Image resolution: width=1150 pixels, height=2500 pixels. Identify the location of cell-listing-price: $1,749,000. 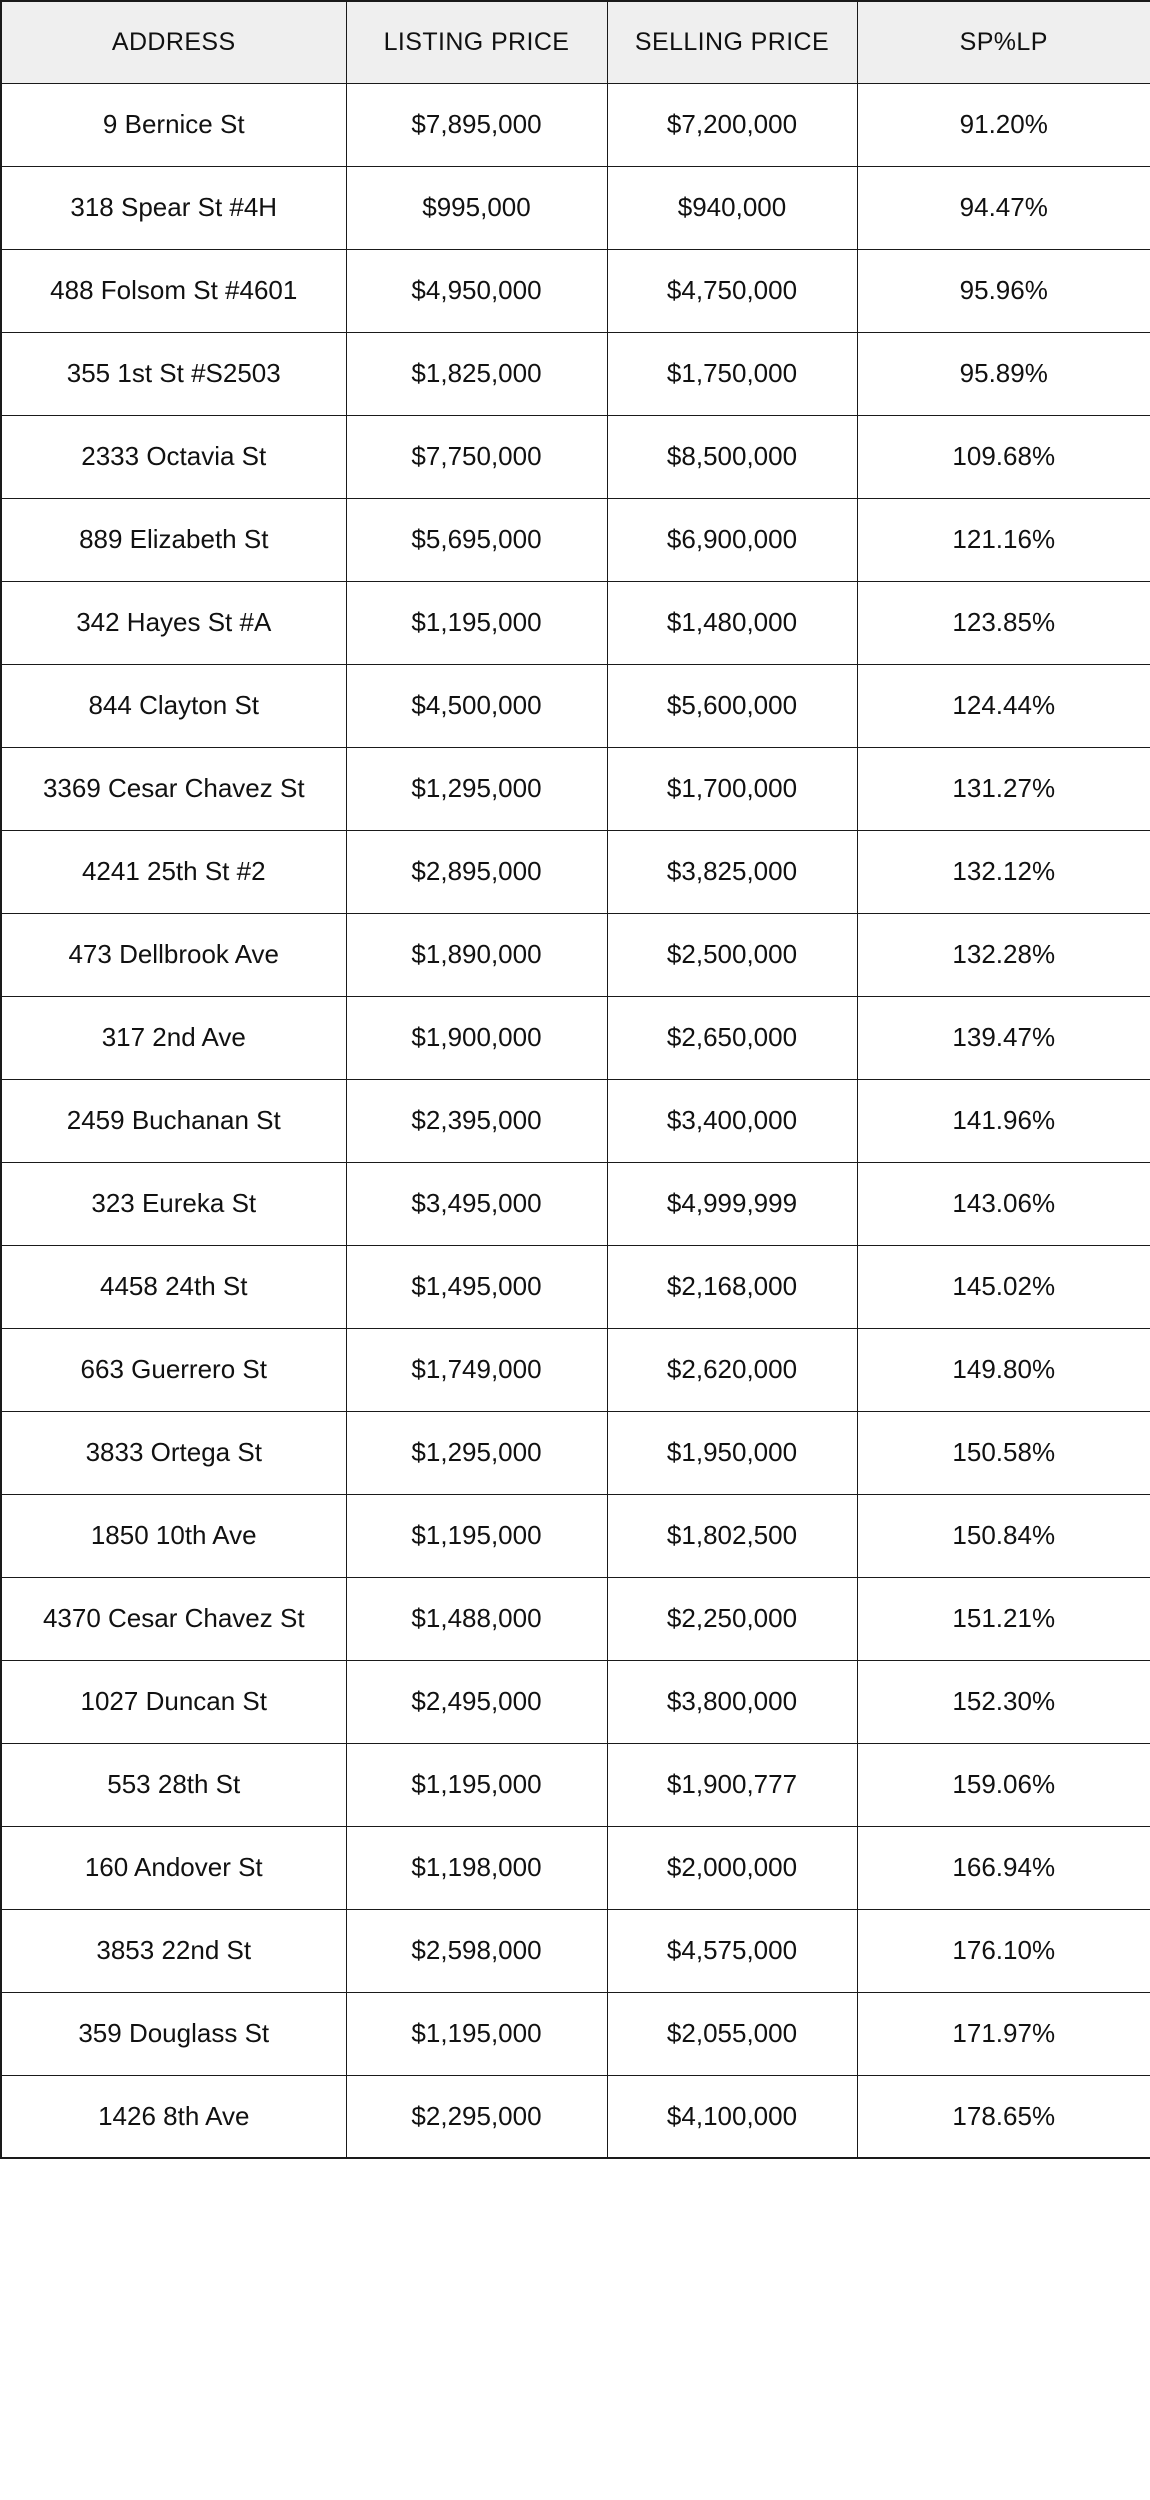
(476, 1369).